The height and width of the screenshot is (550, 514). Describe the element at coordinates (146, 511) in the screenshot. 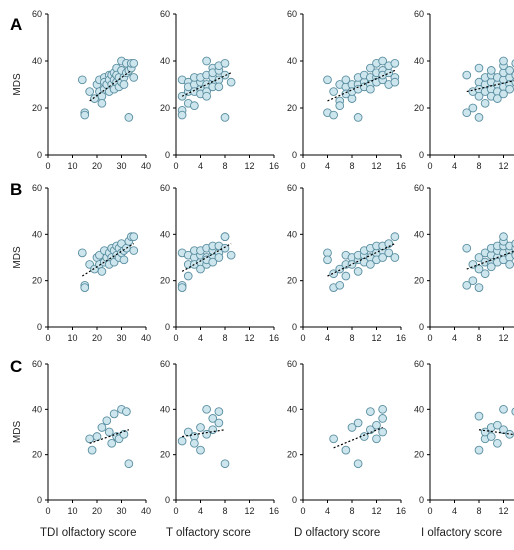

I see `x-tick-label: 40` at that location.